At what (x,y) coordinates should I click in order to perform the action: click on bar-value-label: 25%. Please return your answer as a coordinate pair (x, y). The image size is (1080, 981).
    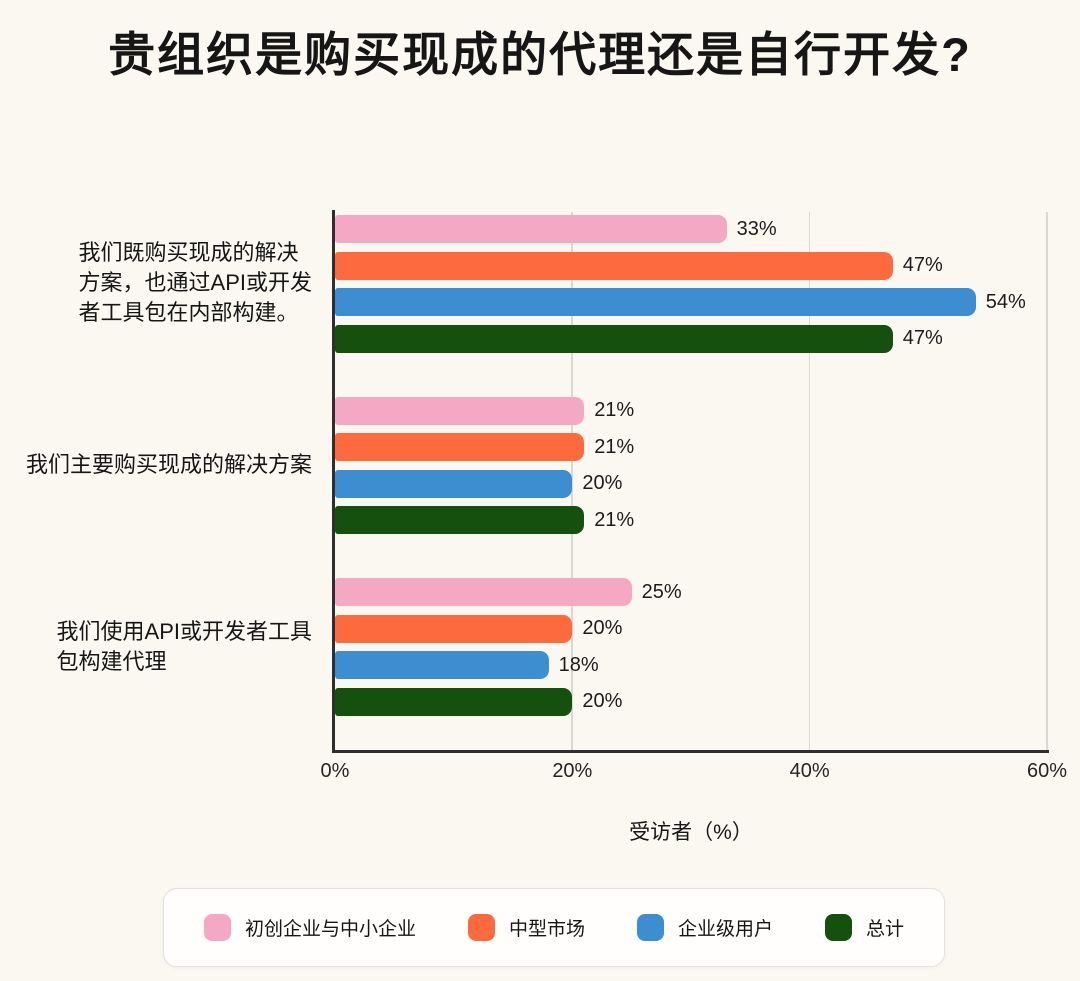
    Looking at the image, I should click on (661, 591).